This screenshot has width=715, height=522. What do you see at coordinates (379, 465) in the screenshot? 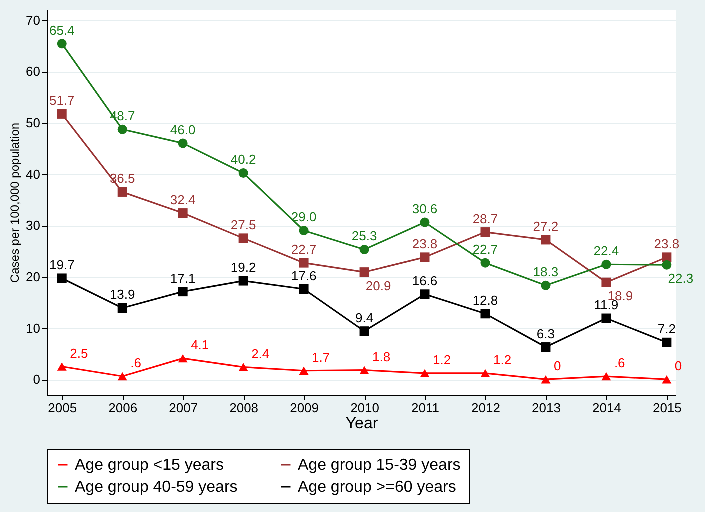
I see `legend-label: Age group 15-39 years` at bounding box center [379, 465].